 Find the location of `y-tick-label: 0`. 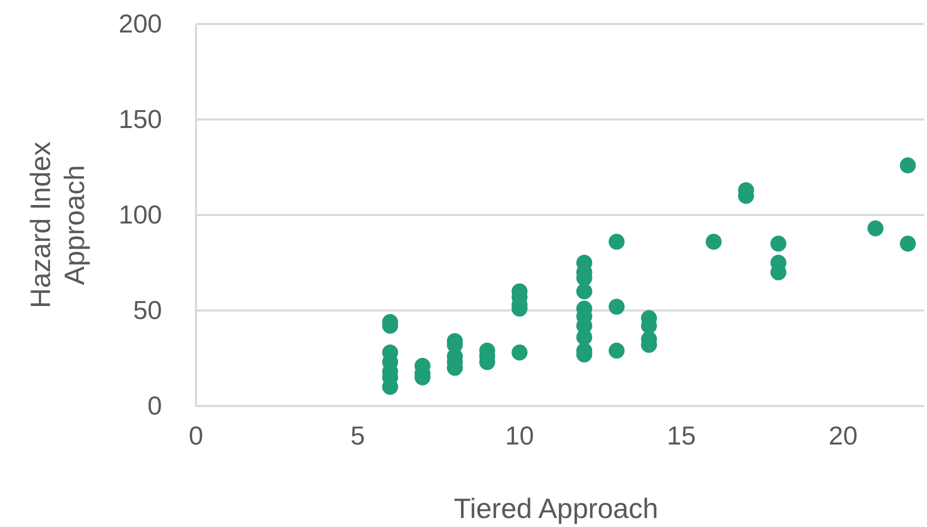

y-tick-label: 0 is located at coordinates (155, 405).